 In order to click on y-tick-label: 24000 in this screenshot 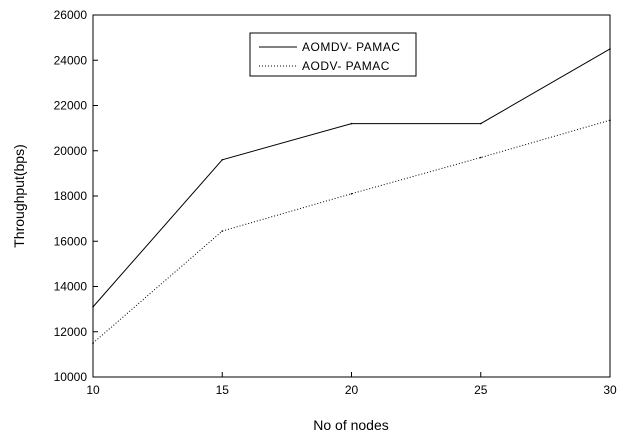, I will do `click(71, 60)`.